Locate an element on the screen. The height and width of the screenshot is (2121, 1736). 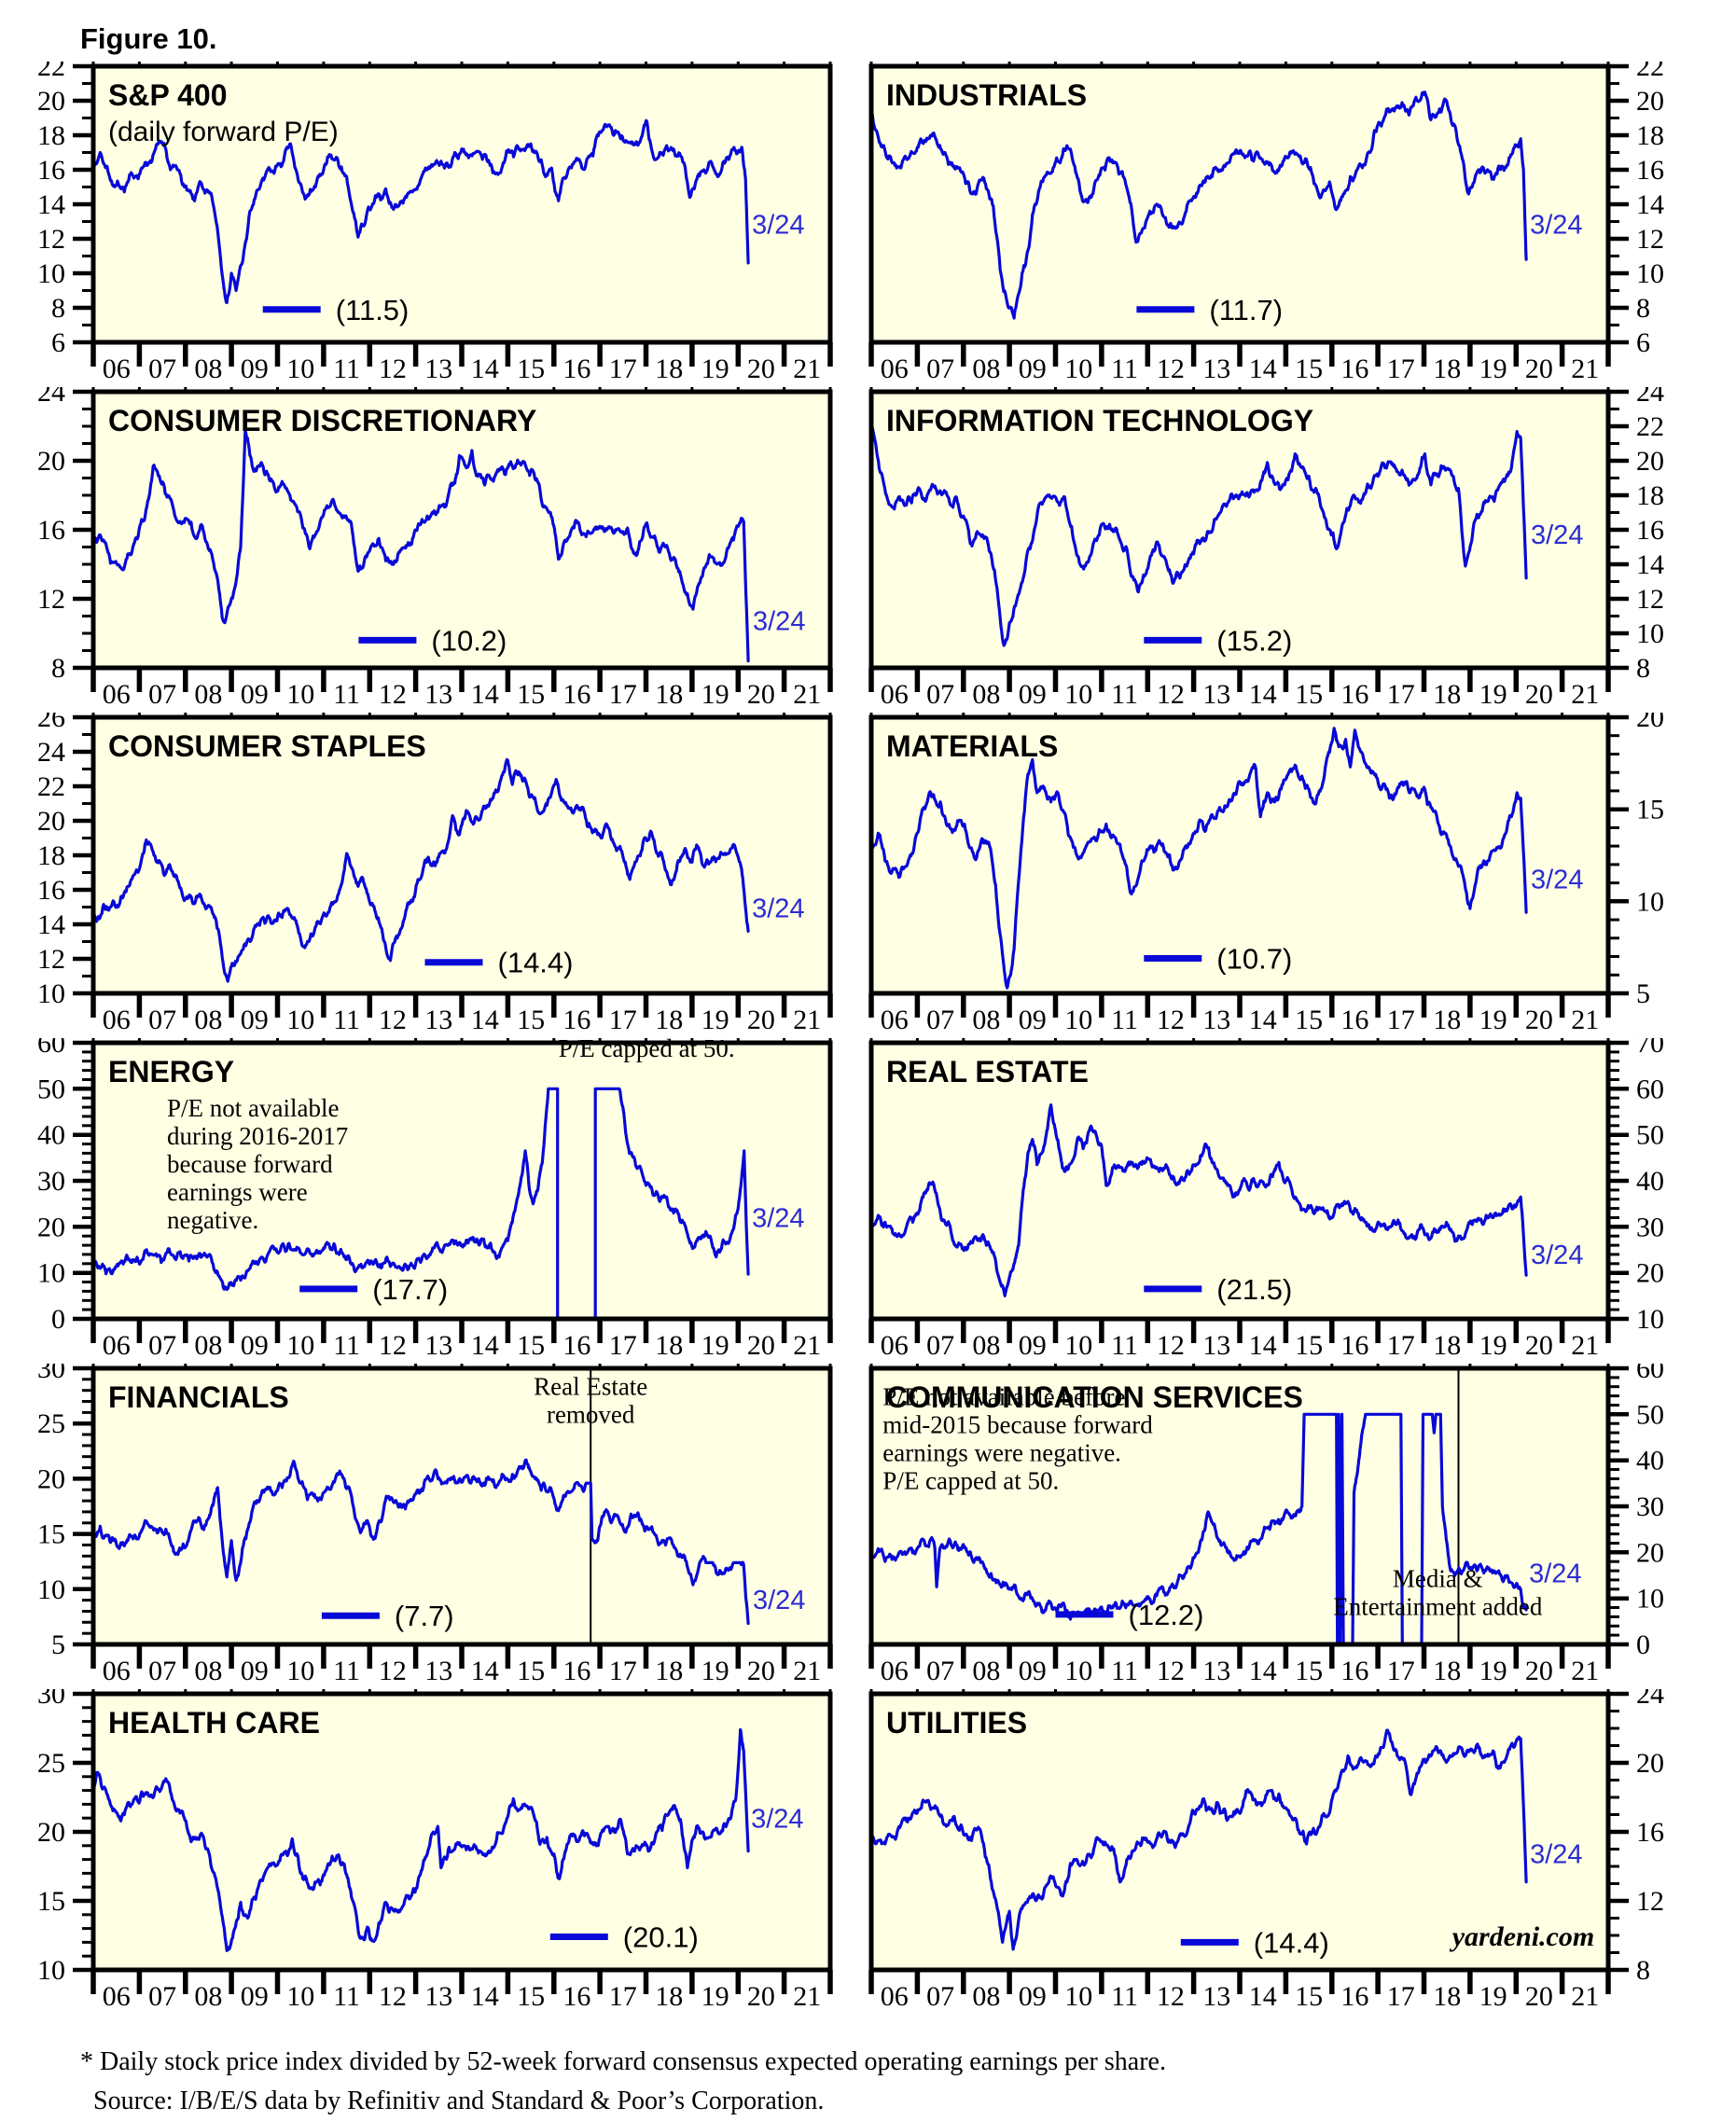
brand-label: yardeni.com is located at coordinates (1522, 1936).